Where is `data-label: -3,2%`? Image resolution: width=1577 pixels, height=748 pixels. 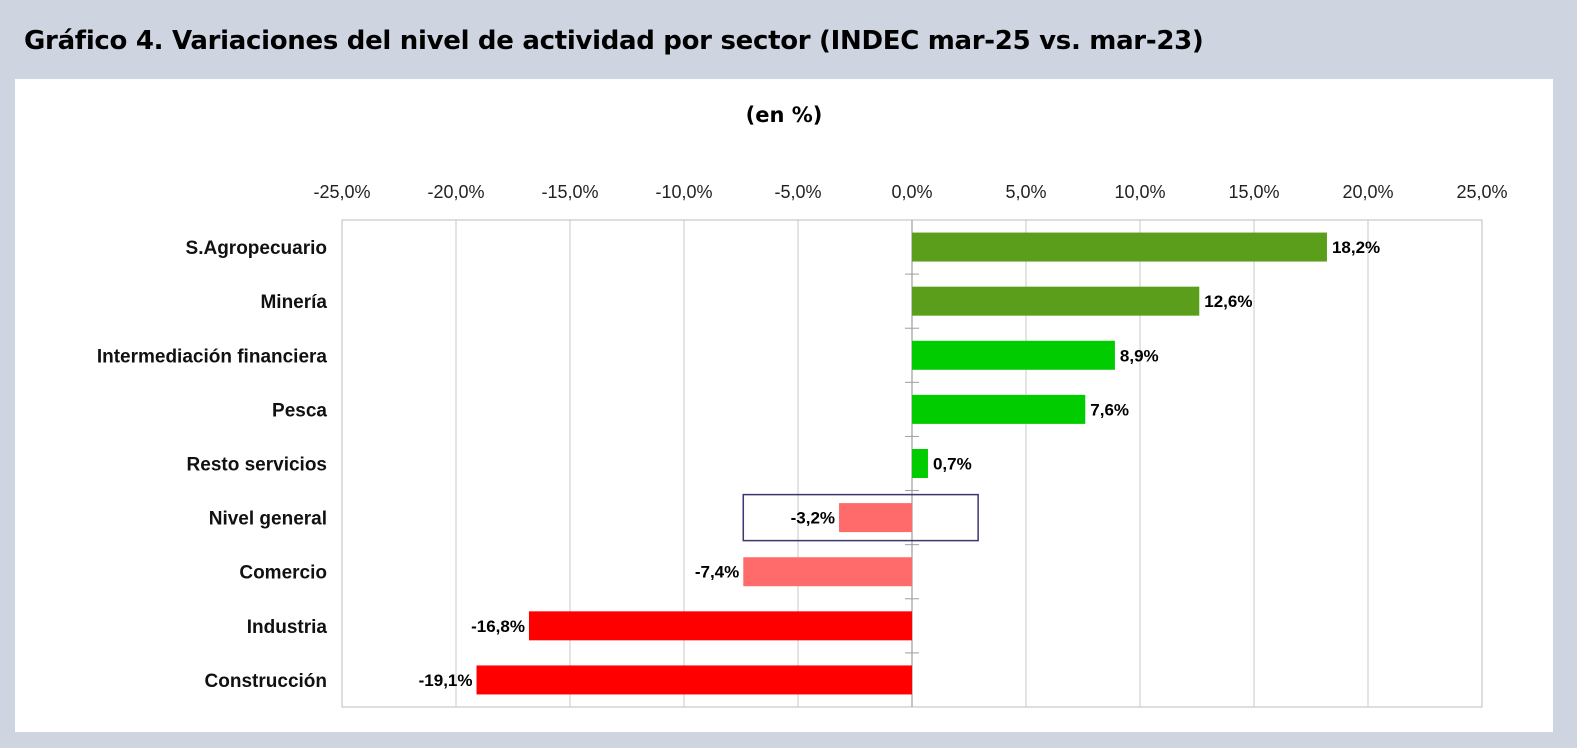 data-label: -3,2% is located at coordinates (813, 518).